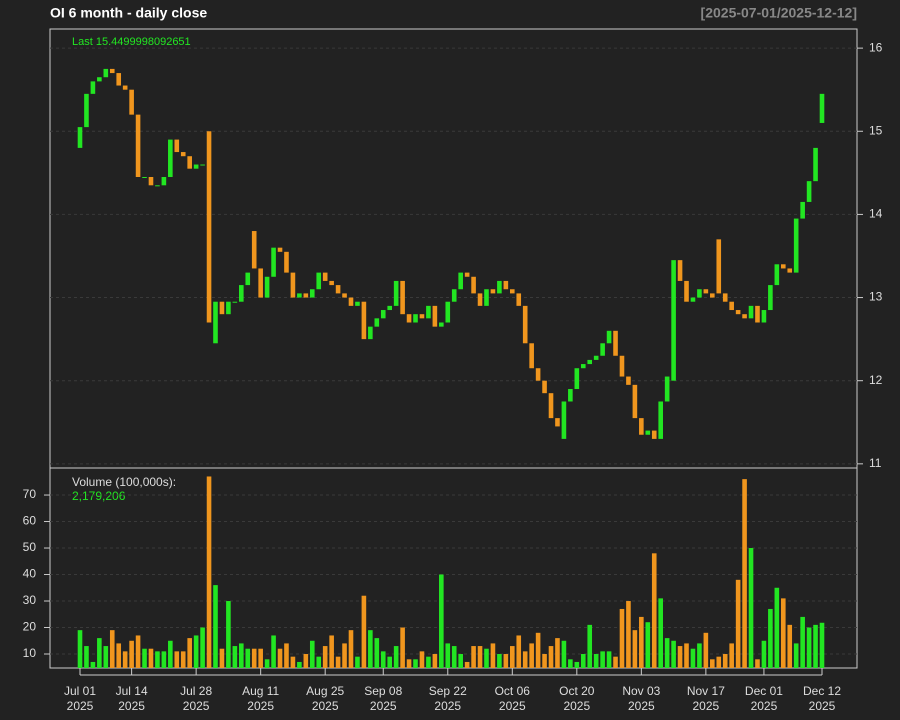 The height and width of the screenshot is (720, 900). I want to click on volume-label: Volume (100,000s):, so click(124, 482).